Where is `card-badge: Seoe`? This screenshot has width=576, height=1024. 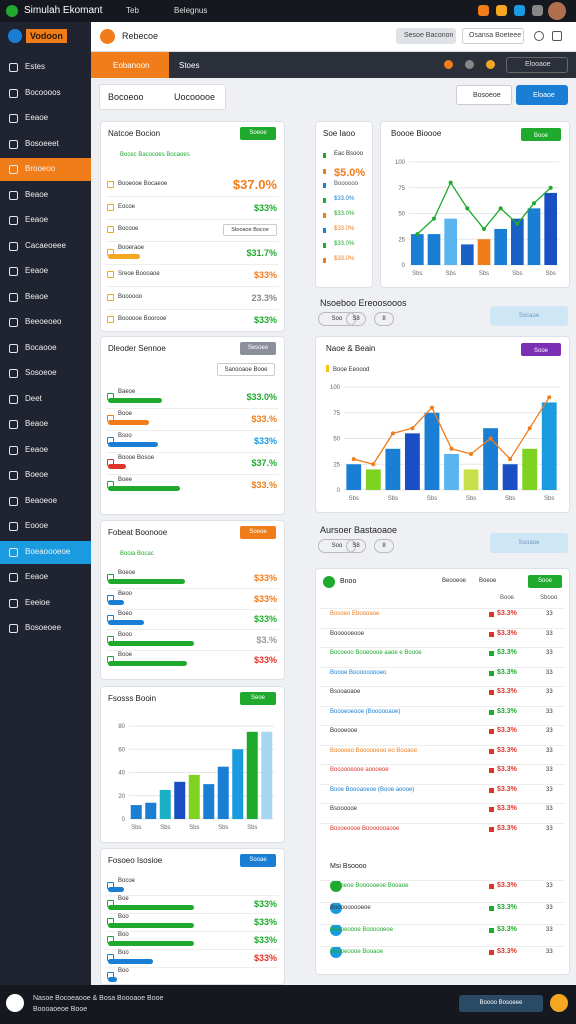 card-badge: Seoe is located at coordinates (258, 698).